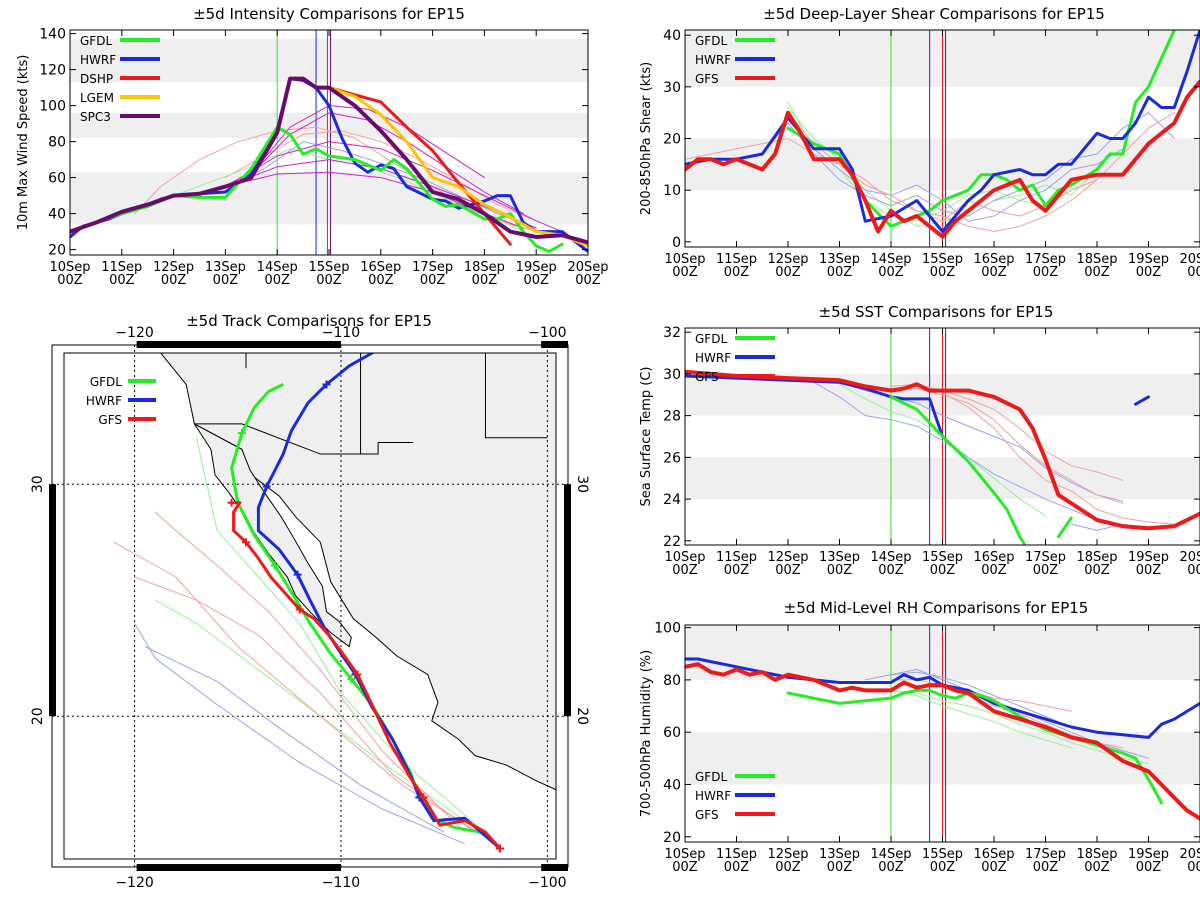 This screenshot has width=1200, height=904. What do you see at coordinates (341, 333) in the screenshot?
I see `lon-label-top: −110` at bounding box center [341, 333].